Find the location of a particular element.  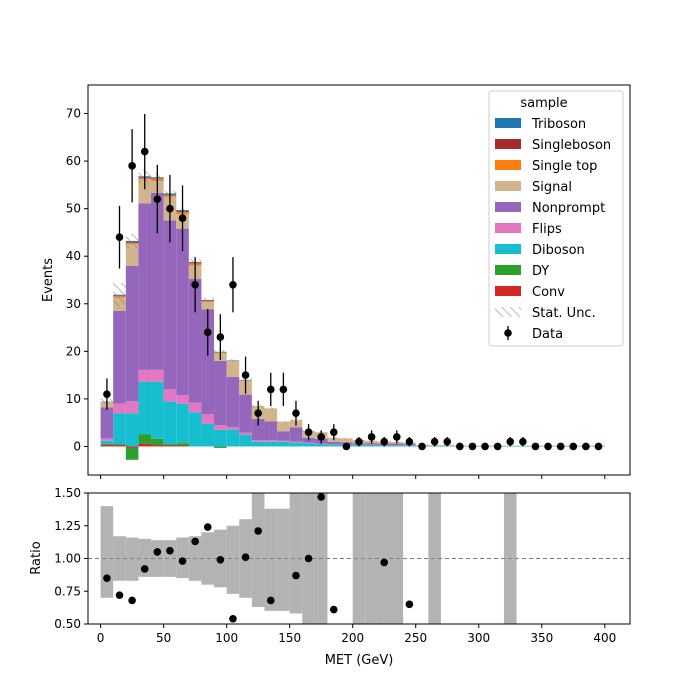

legend-label-dy: DY is located at coordinates (540, 271).